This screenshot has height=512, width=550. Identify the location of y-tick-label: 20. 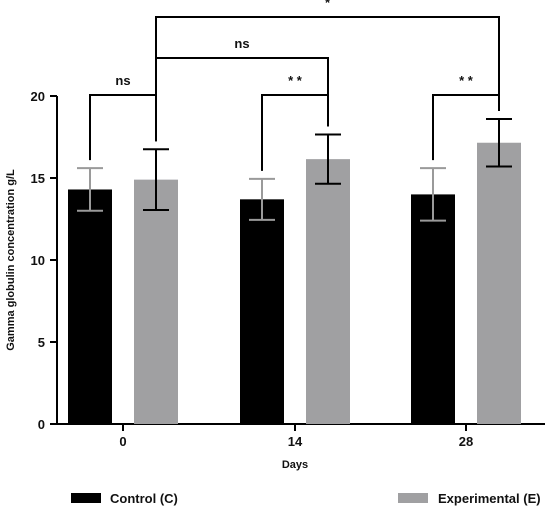
(38, 96).